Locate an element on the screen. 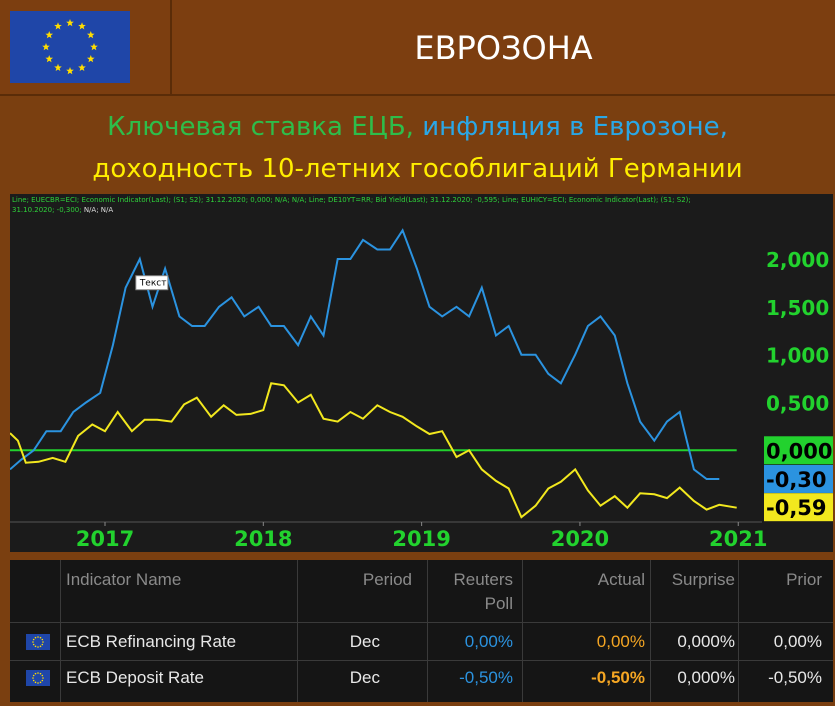 The height and width of the screenshot is (706, 835). header-poll: Poll is located at coordinates (498, 603).